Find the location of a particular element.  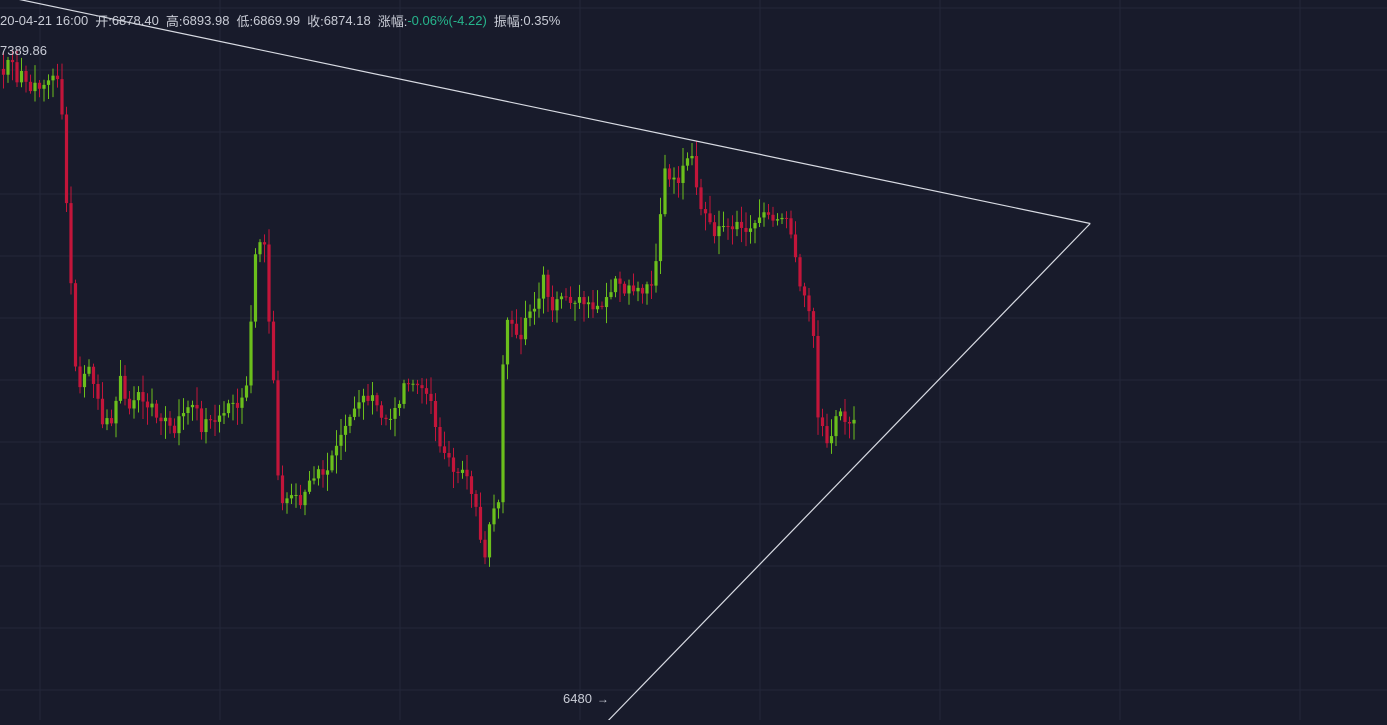

max-price-marker: 7389.86 is located at coordinates (23, 50).